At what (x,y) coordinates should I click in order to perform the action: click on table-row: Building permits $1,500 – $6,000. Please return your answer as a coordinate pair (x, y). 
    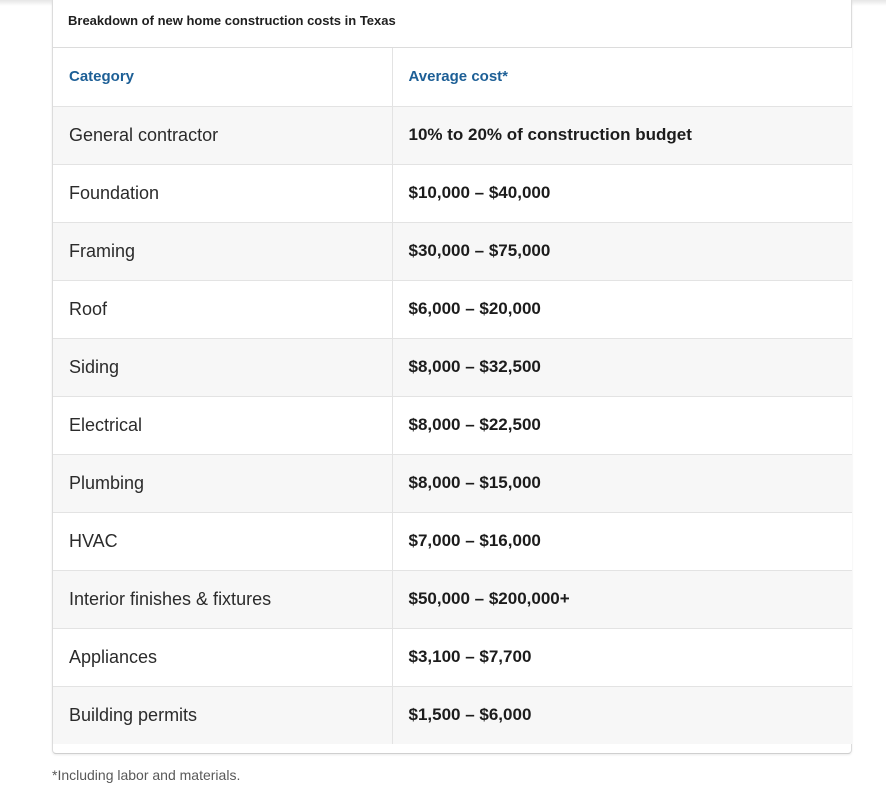
    Looking at the image, I should click on (452, 715).